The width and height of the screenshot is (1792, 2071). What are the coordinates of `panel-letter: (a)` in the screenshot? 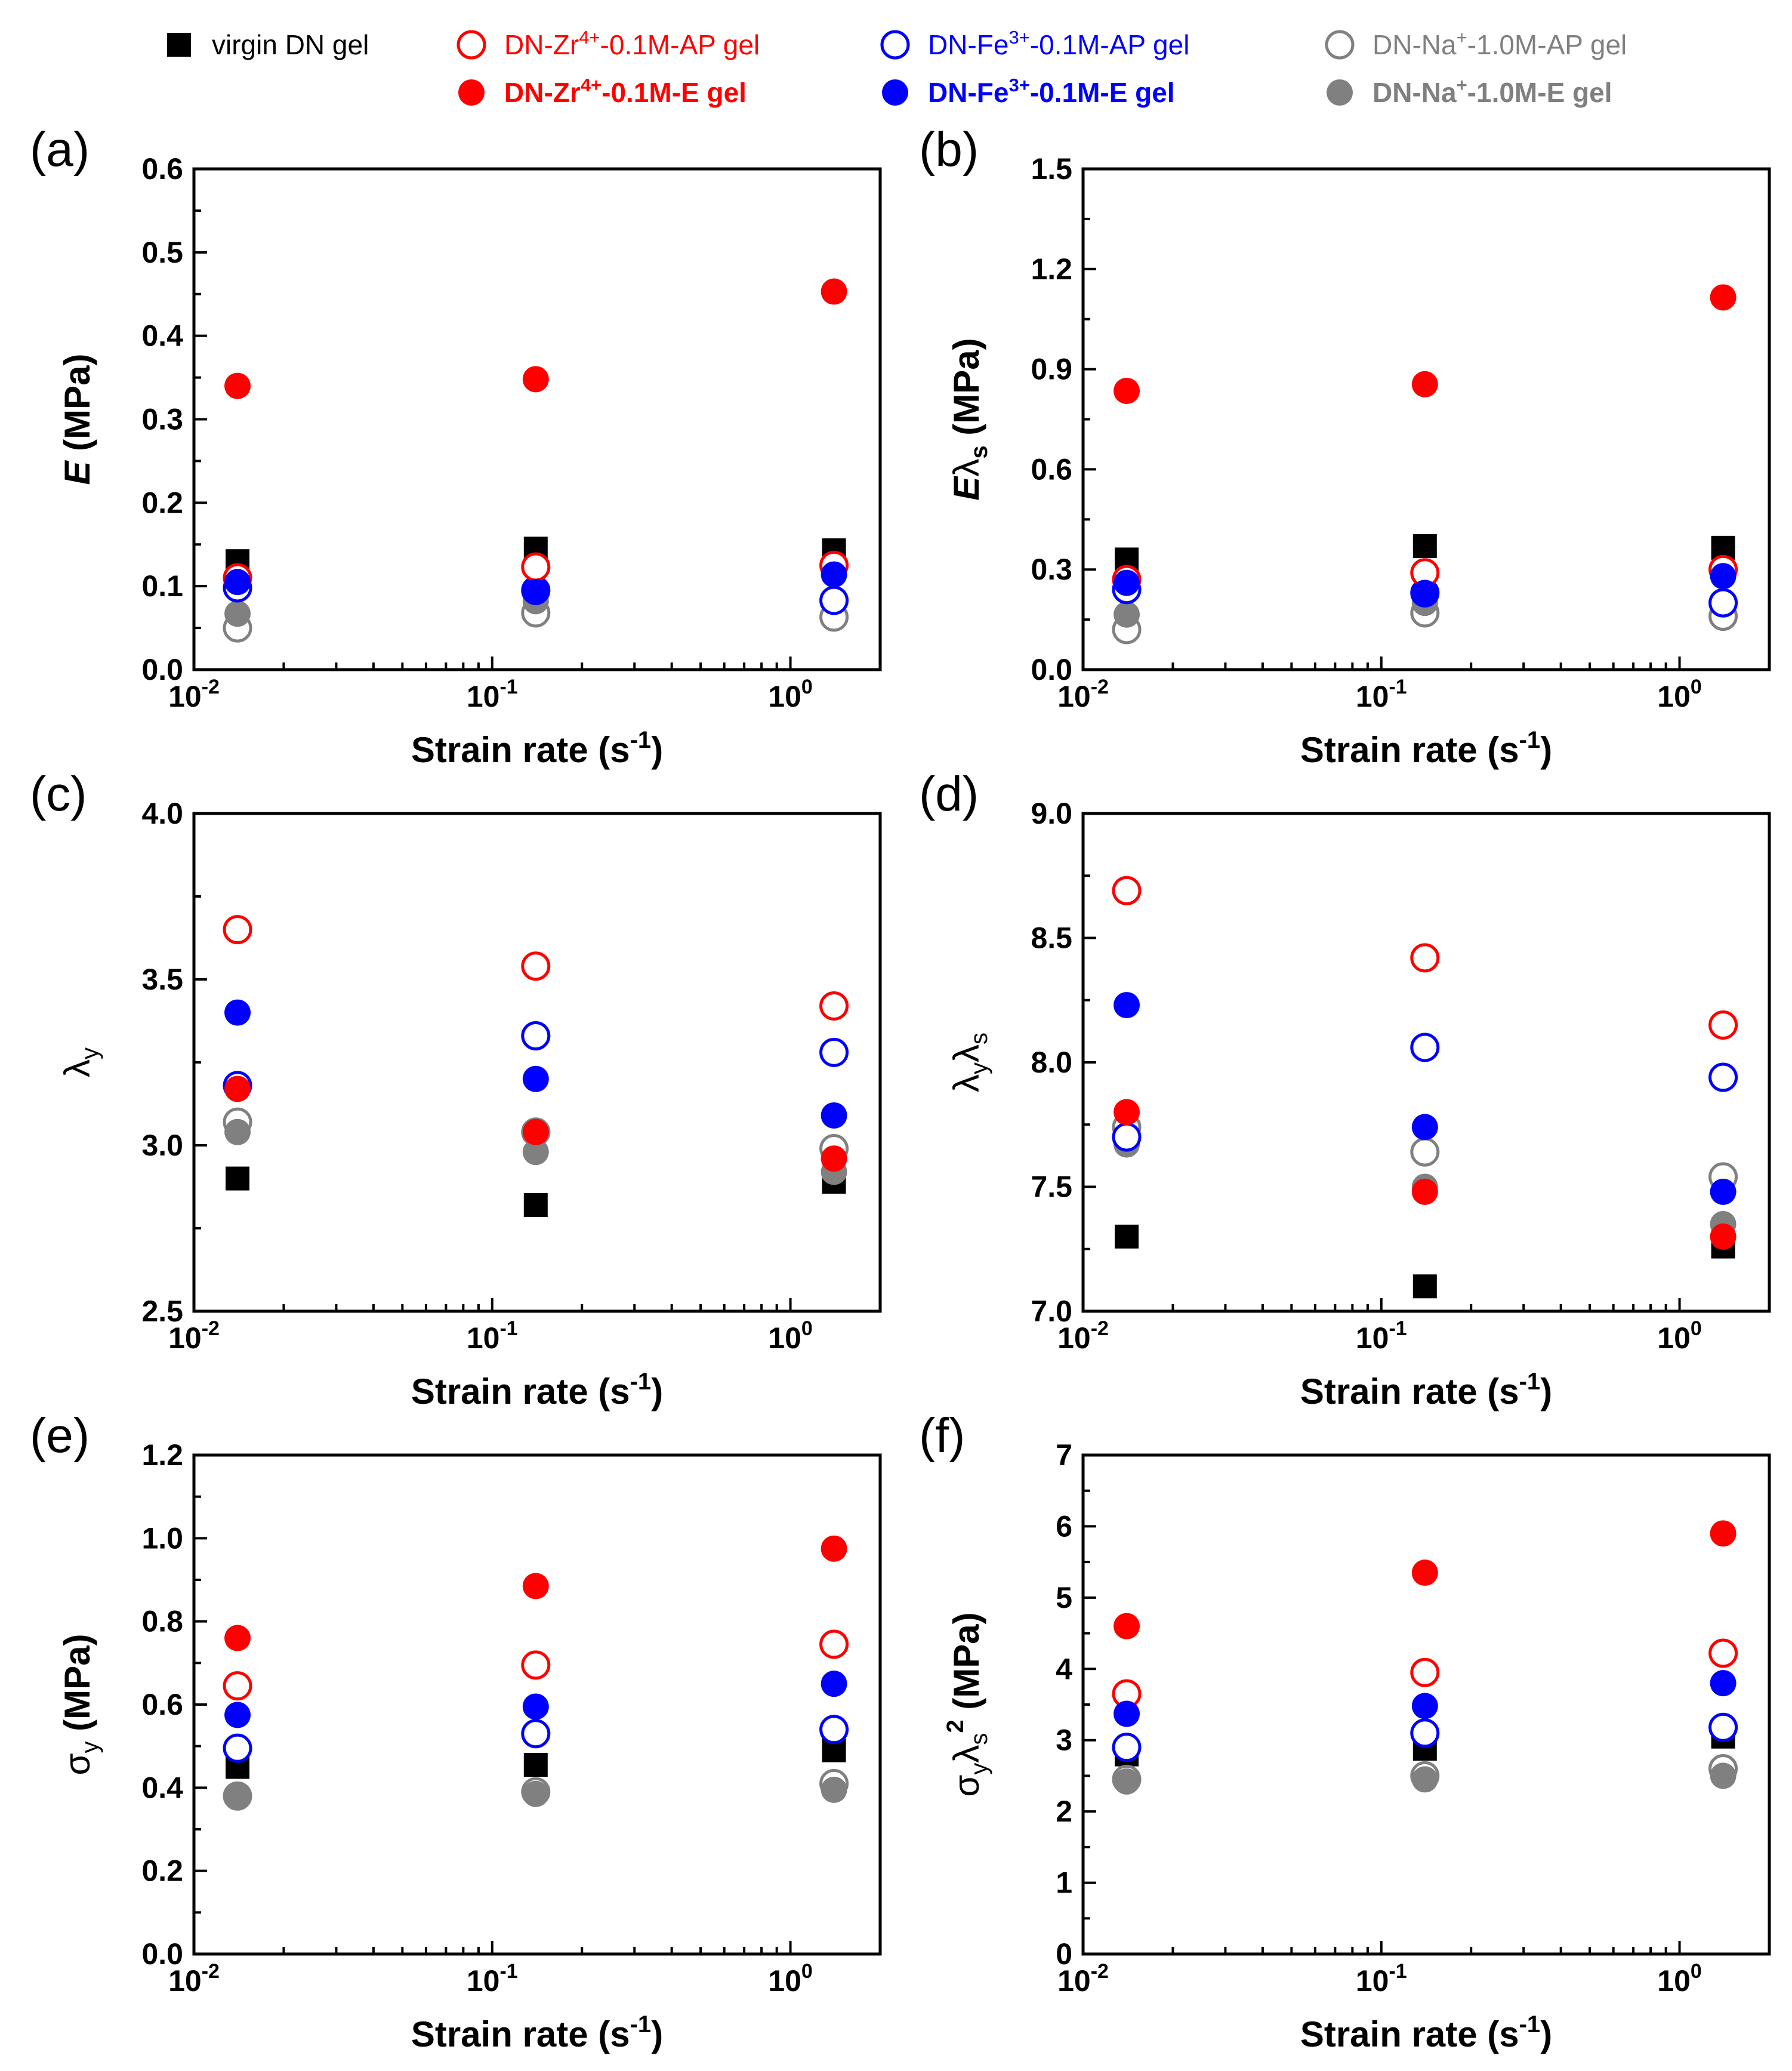 It's located at (60, 149).